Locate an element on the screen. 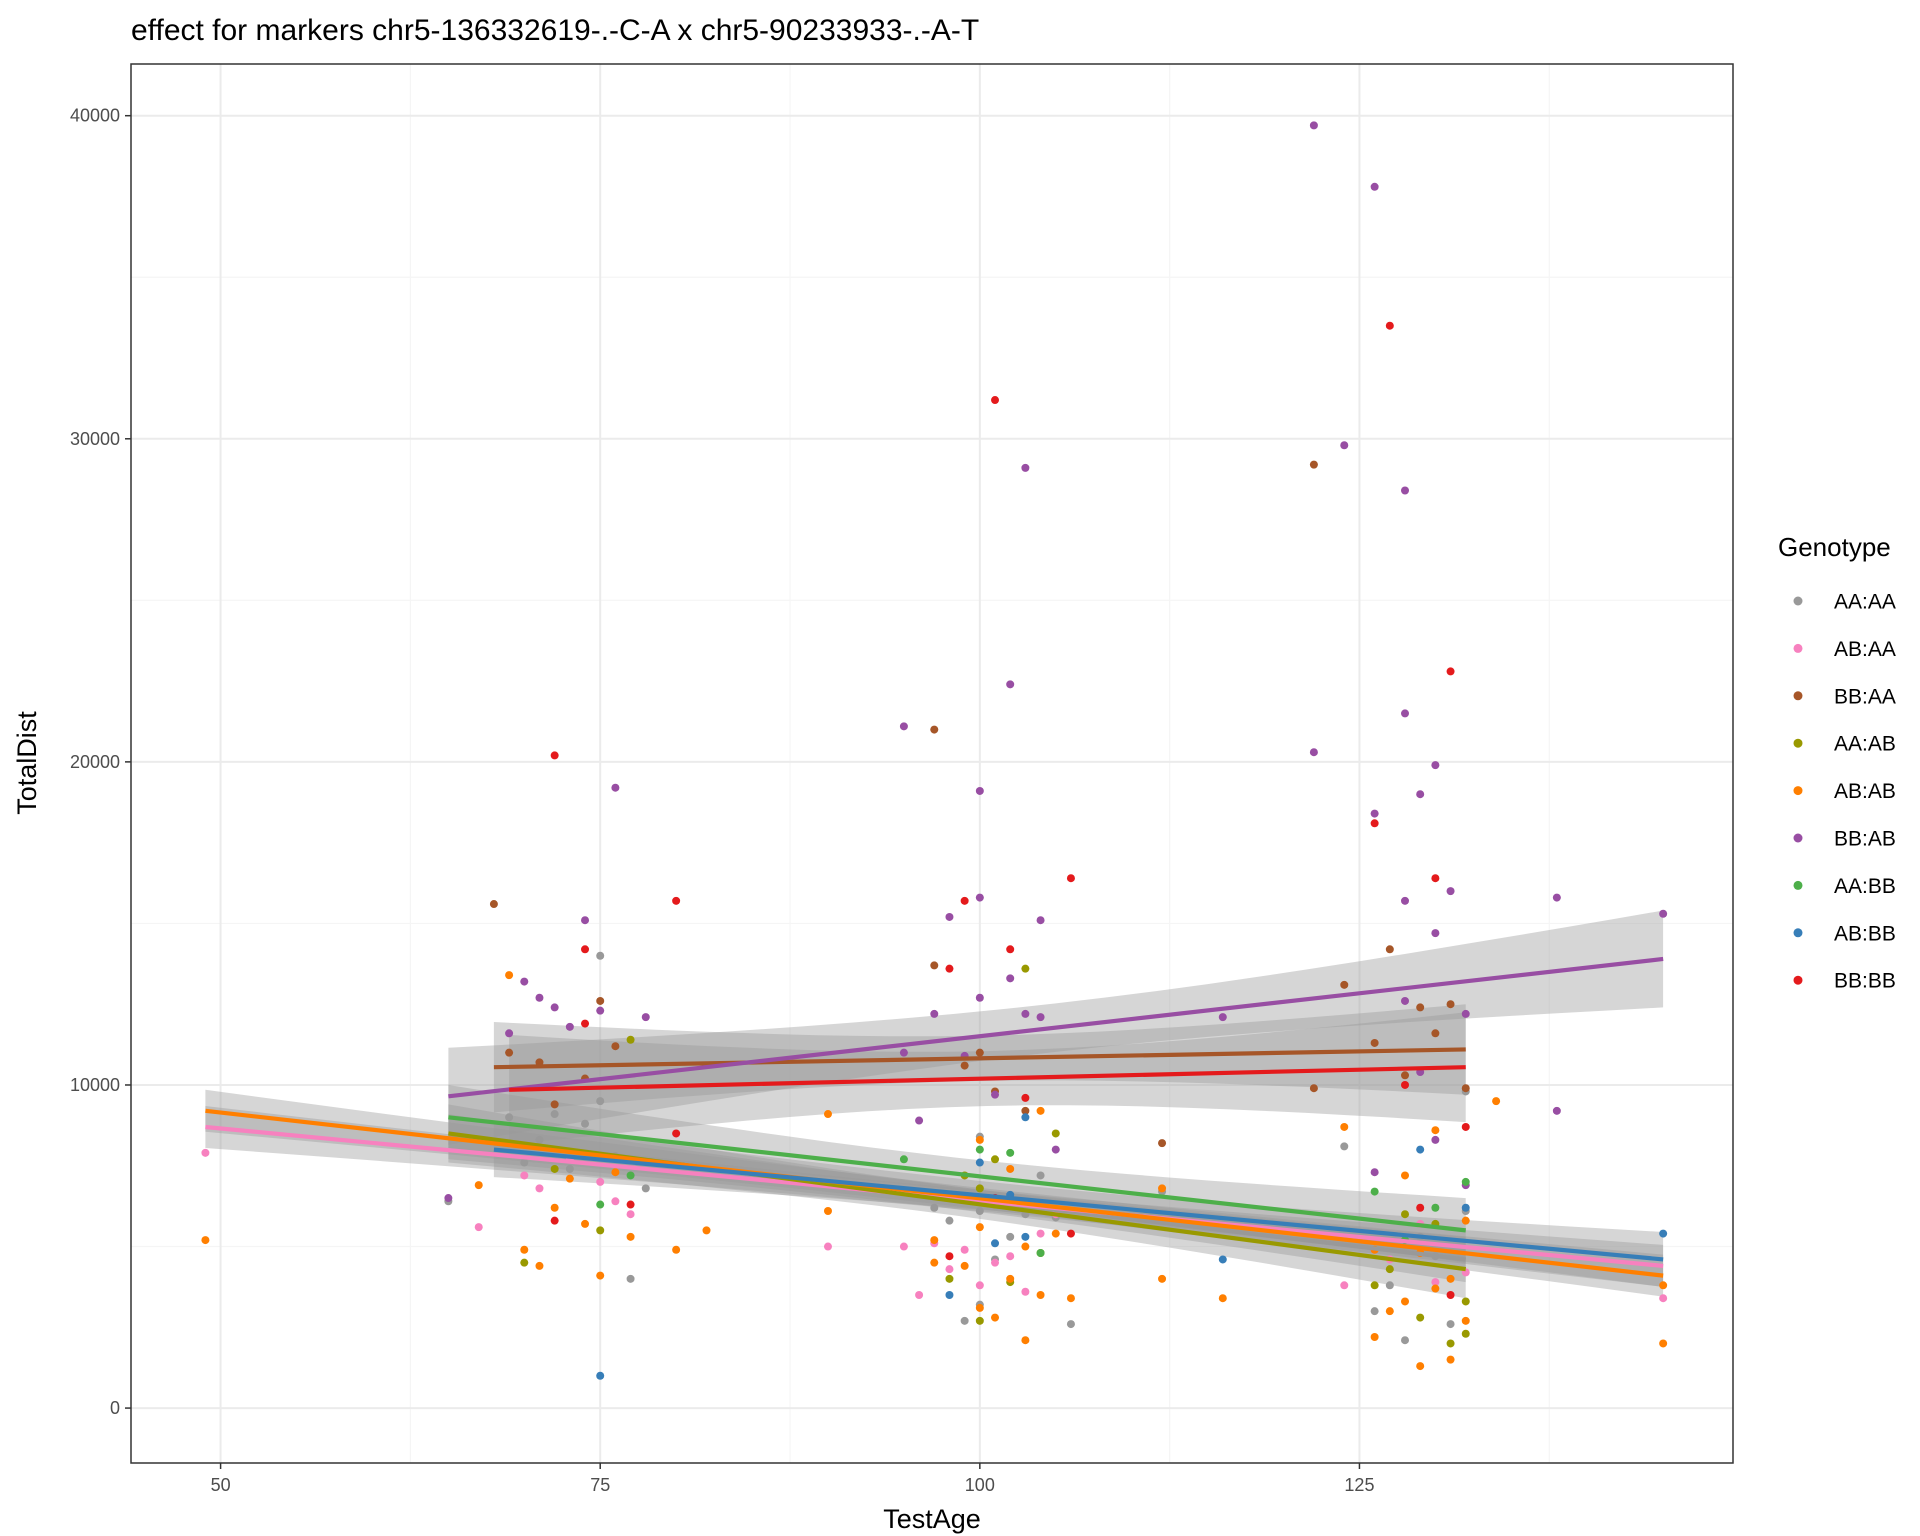 This screenshot has height=1536, width=1920. y-axis: 0 10000 20000 30000 40000 is located at coordinates (100, 762).